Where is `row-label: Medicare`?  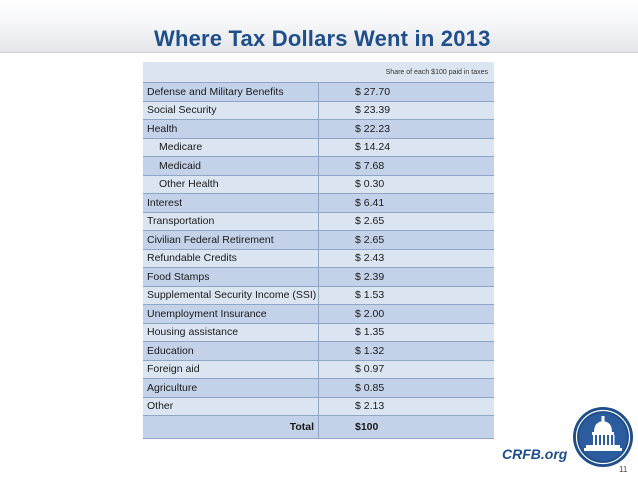 row-label: Medicare is located at coordinates (231, 147).